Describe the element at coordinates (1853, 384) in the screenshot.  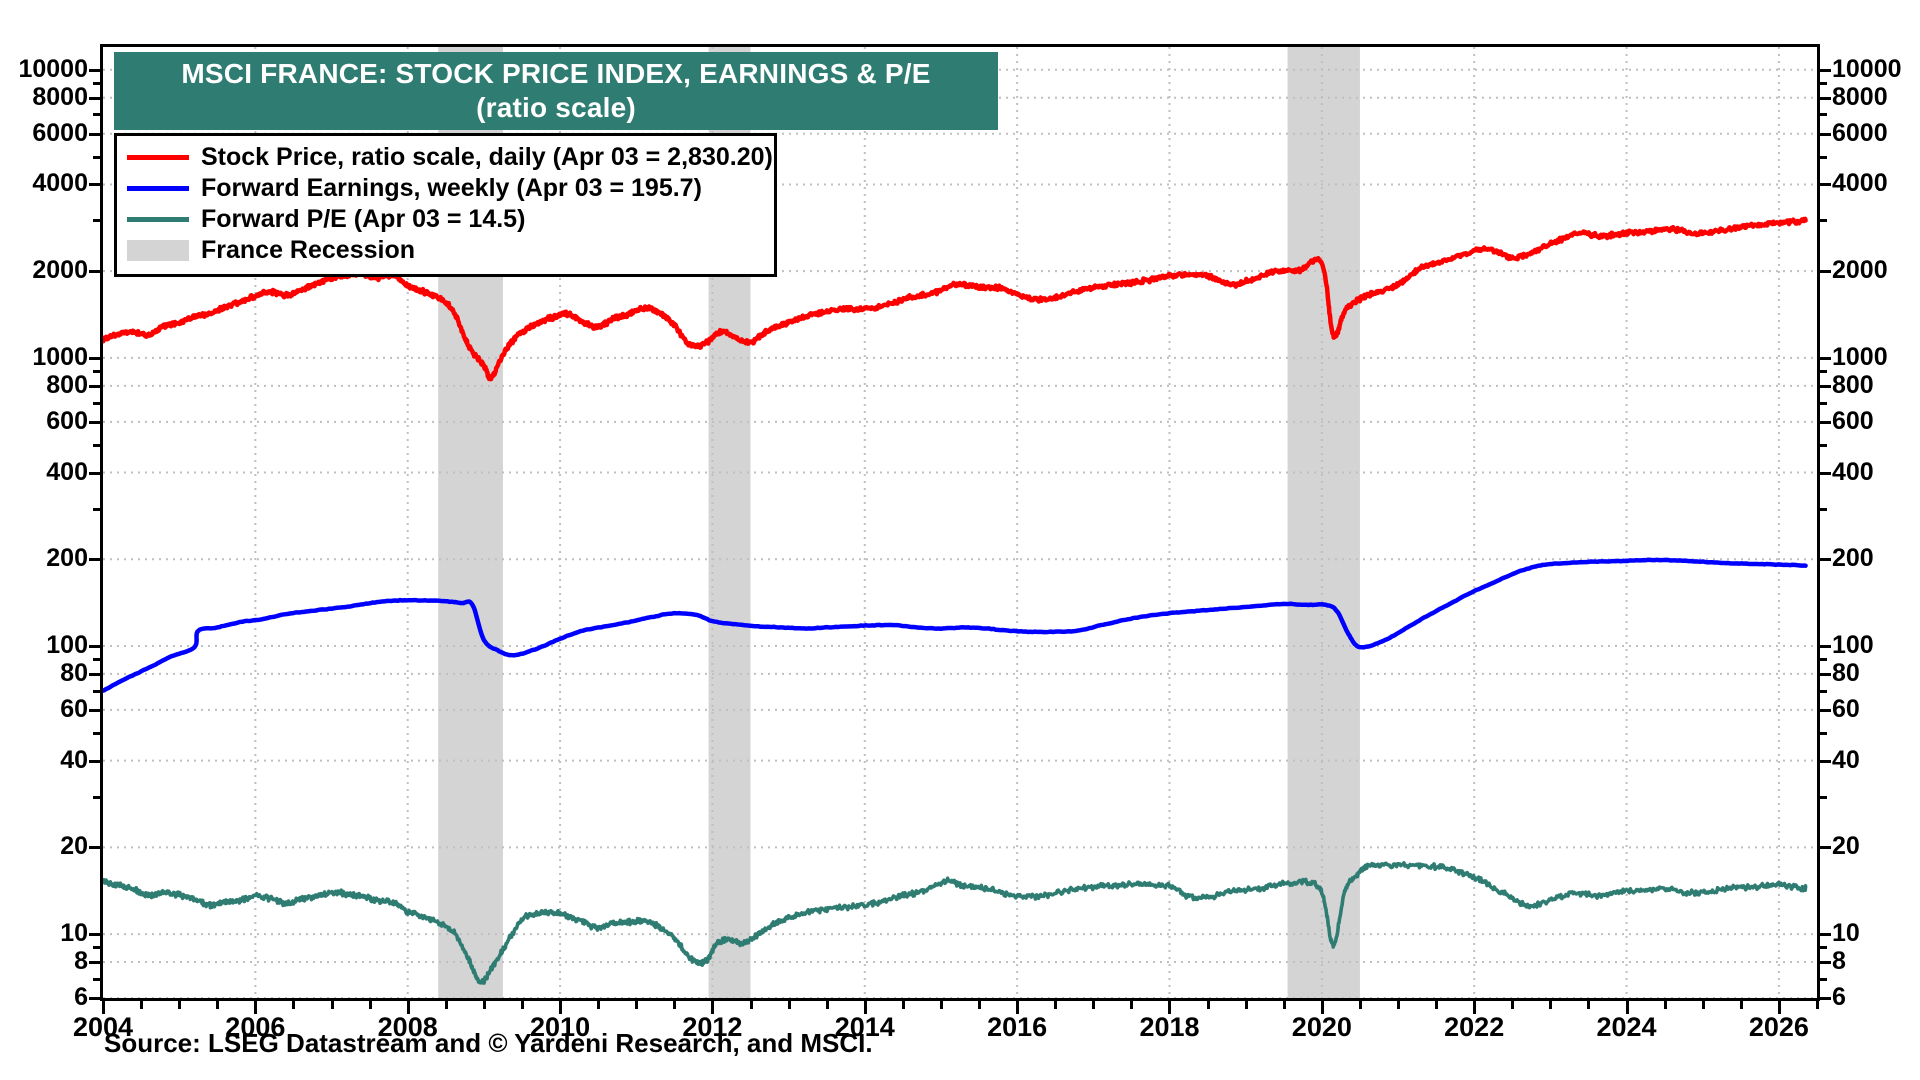
I see `y-axis-tick-label-right: 800` at that location.